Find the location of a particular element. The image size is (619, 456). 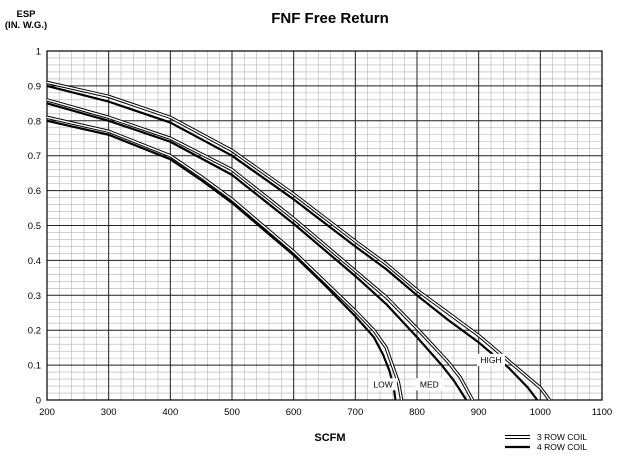

x-tick-label: 1000 is located at coordinates (540, 412).